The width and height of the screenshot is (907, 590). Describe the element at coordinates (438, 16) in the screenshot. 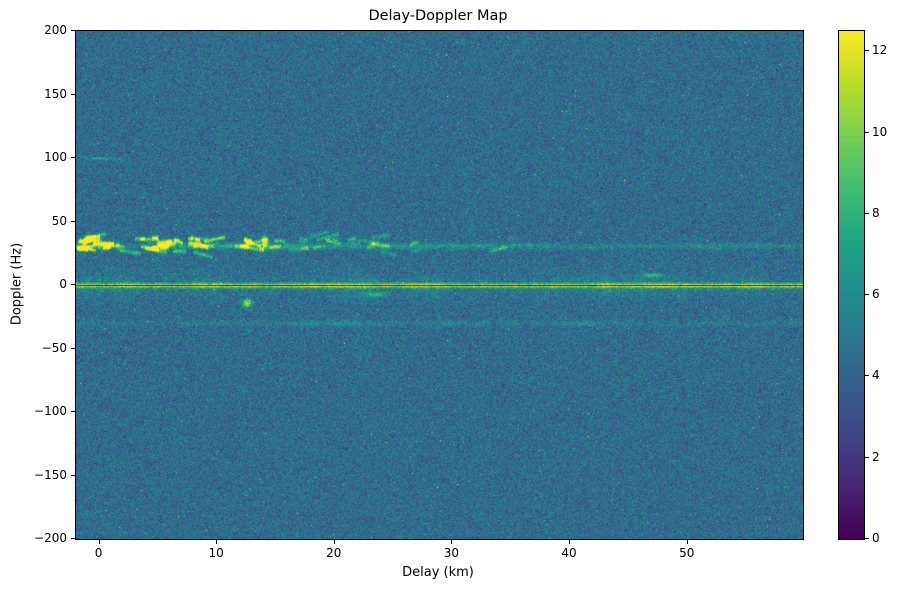

I see `chart-title: Delay-Doppler Map` at that location.